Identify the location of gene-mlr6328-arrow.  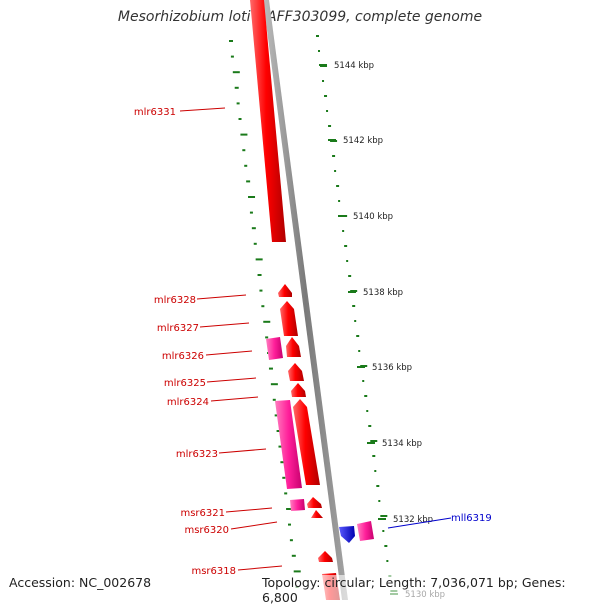
(285, 290).